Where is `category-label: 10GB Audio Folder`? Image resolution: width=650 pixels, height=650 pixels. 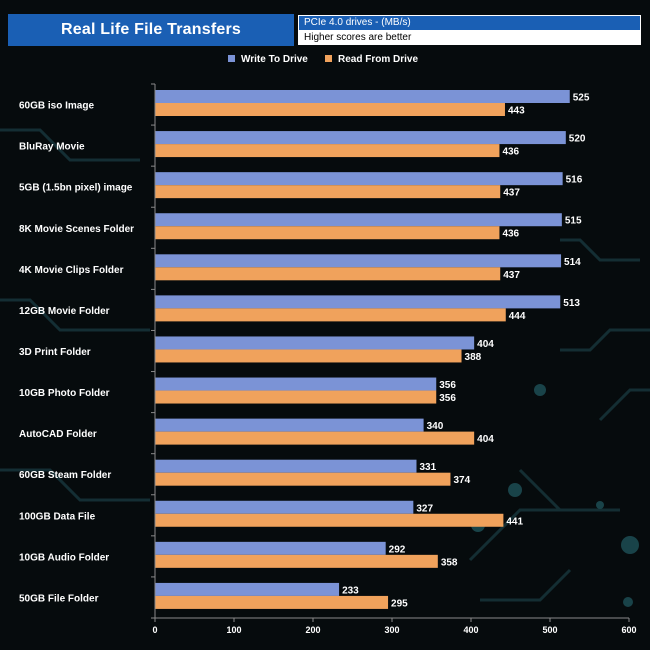
category-label: 10GB Audio Folder is located at coordinates (64, 557).